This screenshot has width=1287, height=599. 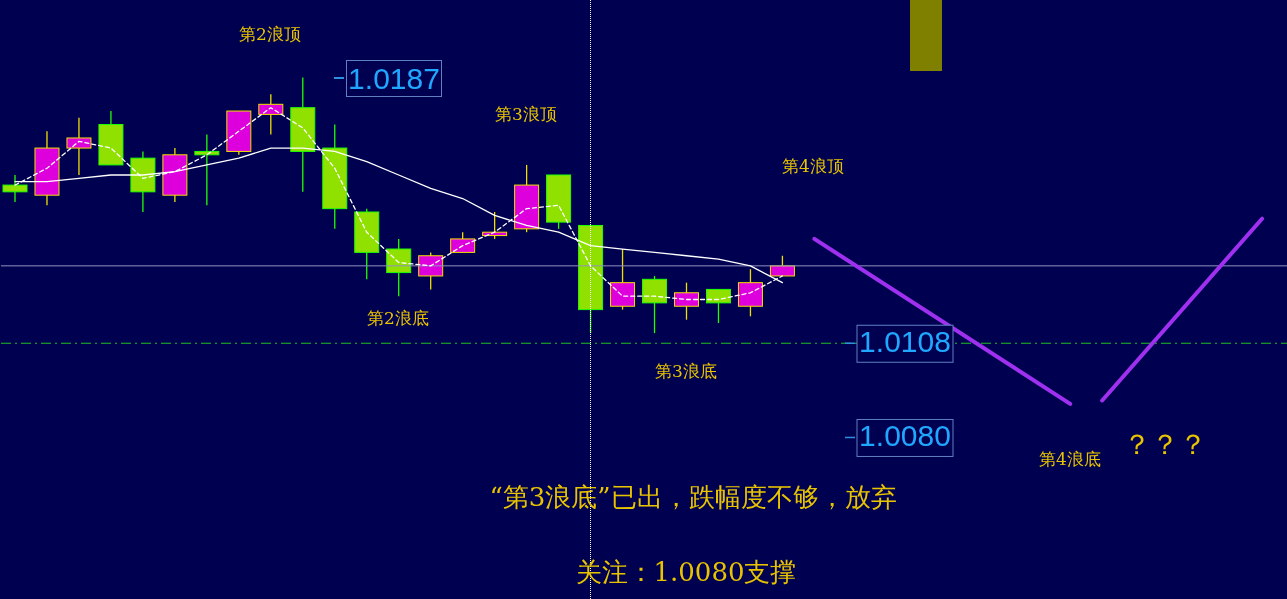 What do you see at coordinates (526, 114) in the screenshot?
I see `annotation: 第3浪顶` at bounding box center [526, 114].